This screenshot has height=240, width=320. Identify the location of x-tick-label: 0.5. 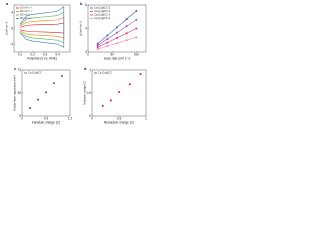
(119, 118).